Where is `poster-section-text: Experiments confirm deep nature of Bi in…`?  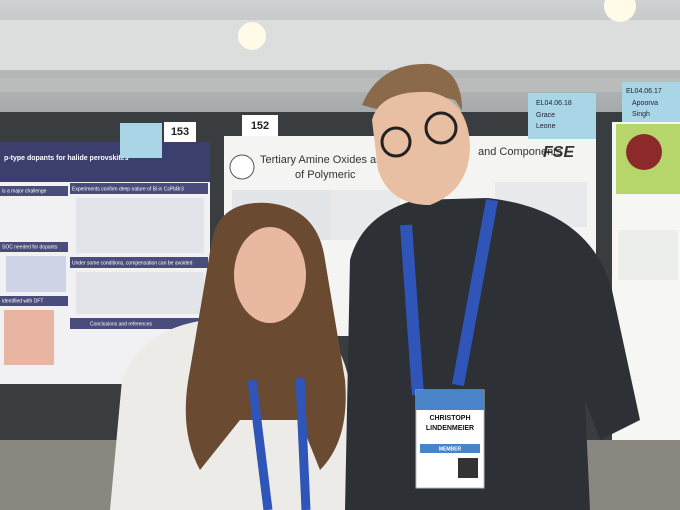
poster-section-text: Experiments confirm deep nature of Bi in… is located at coordinates (128, 189).